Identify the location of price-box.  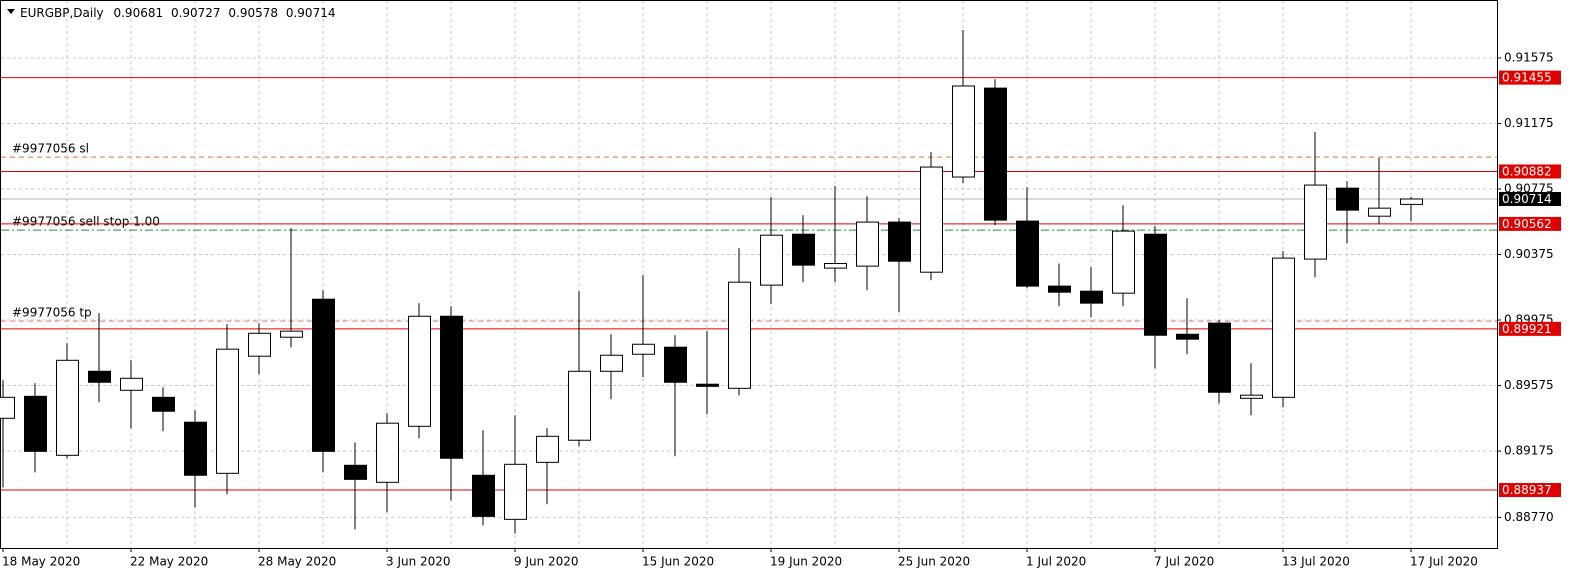
(1530, 198).